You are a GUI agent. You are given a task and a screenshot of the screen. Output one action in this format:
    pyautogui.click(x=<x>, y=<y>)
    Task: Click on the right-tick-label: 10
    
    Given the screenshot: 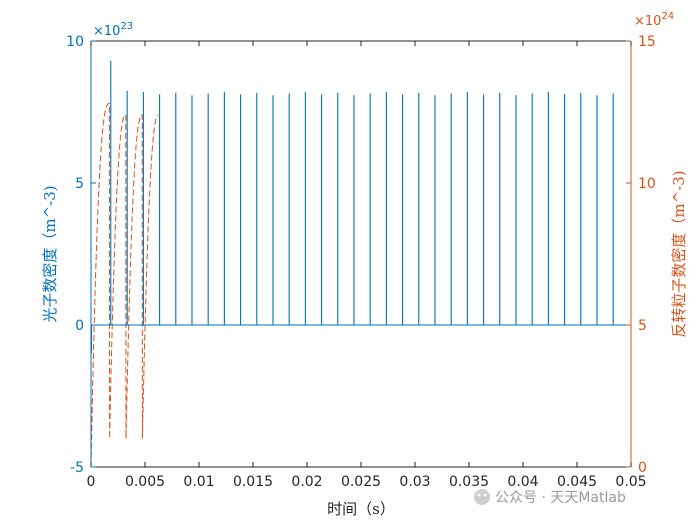 What is the action you would take?
    pyautogui.click(x=647, y=184)
    